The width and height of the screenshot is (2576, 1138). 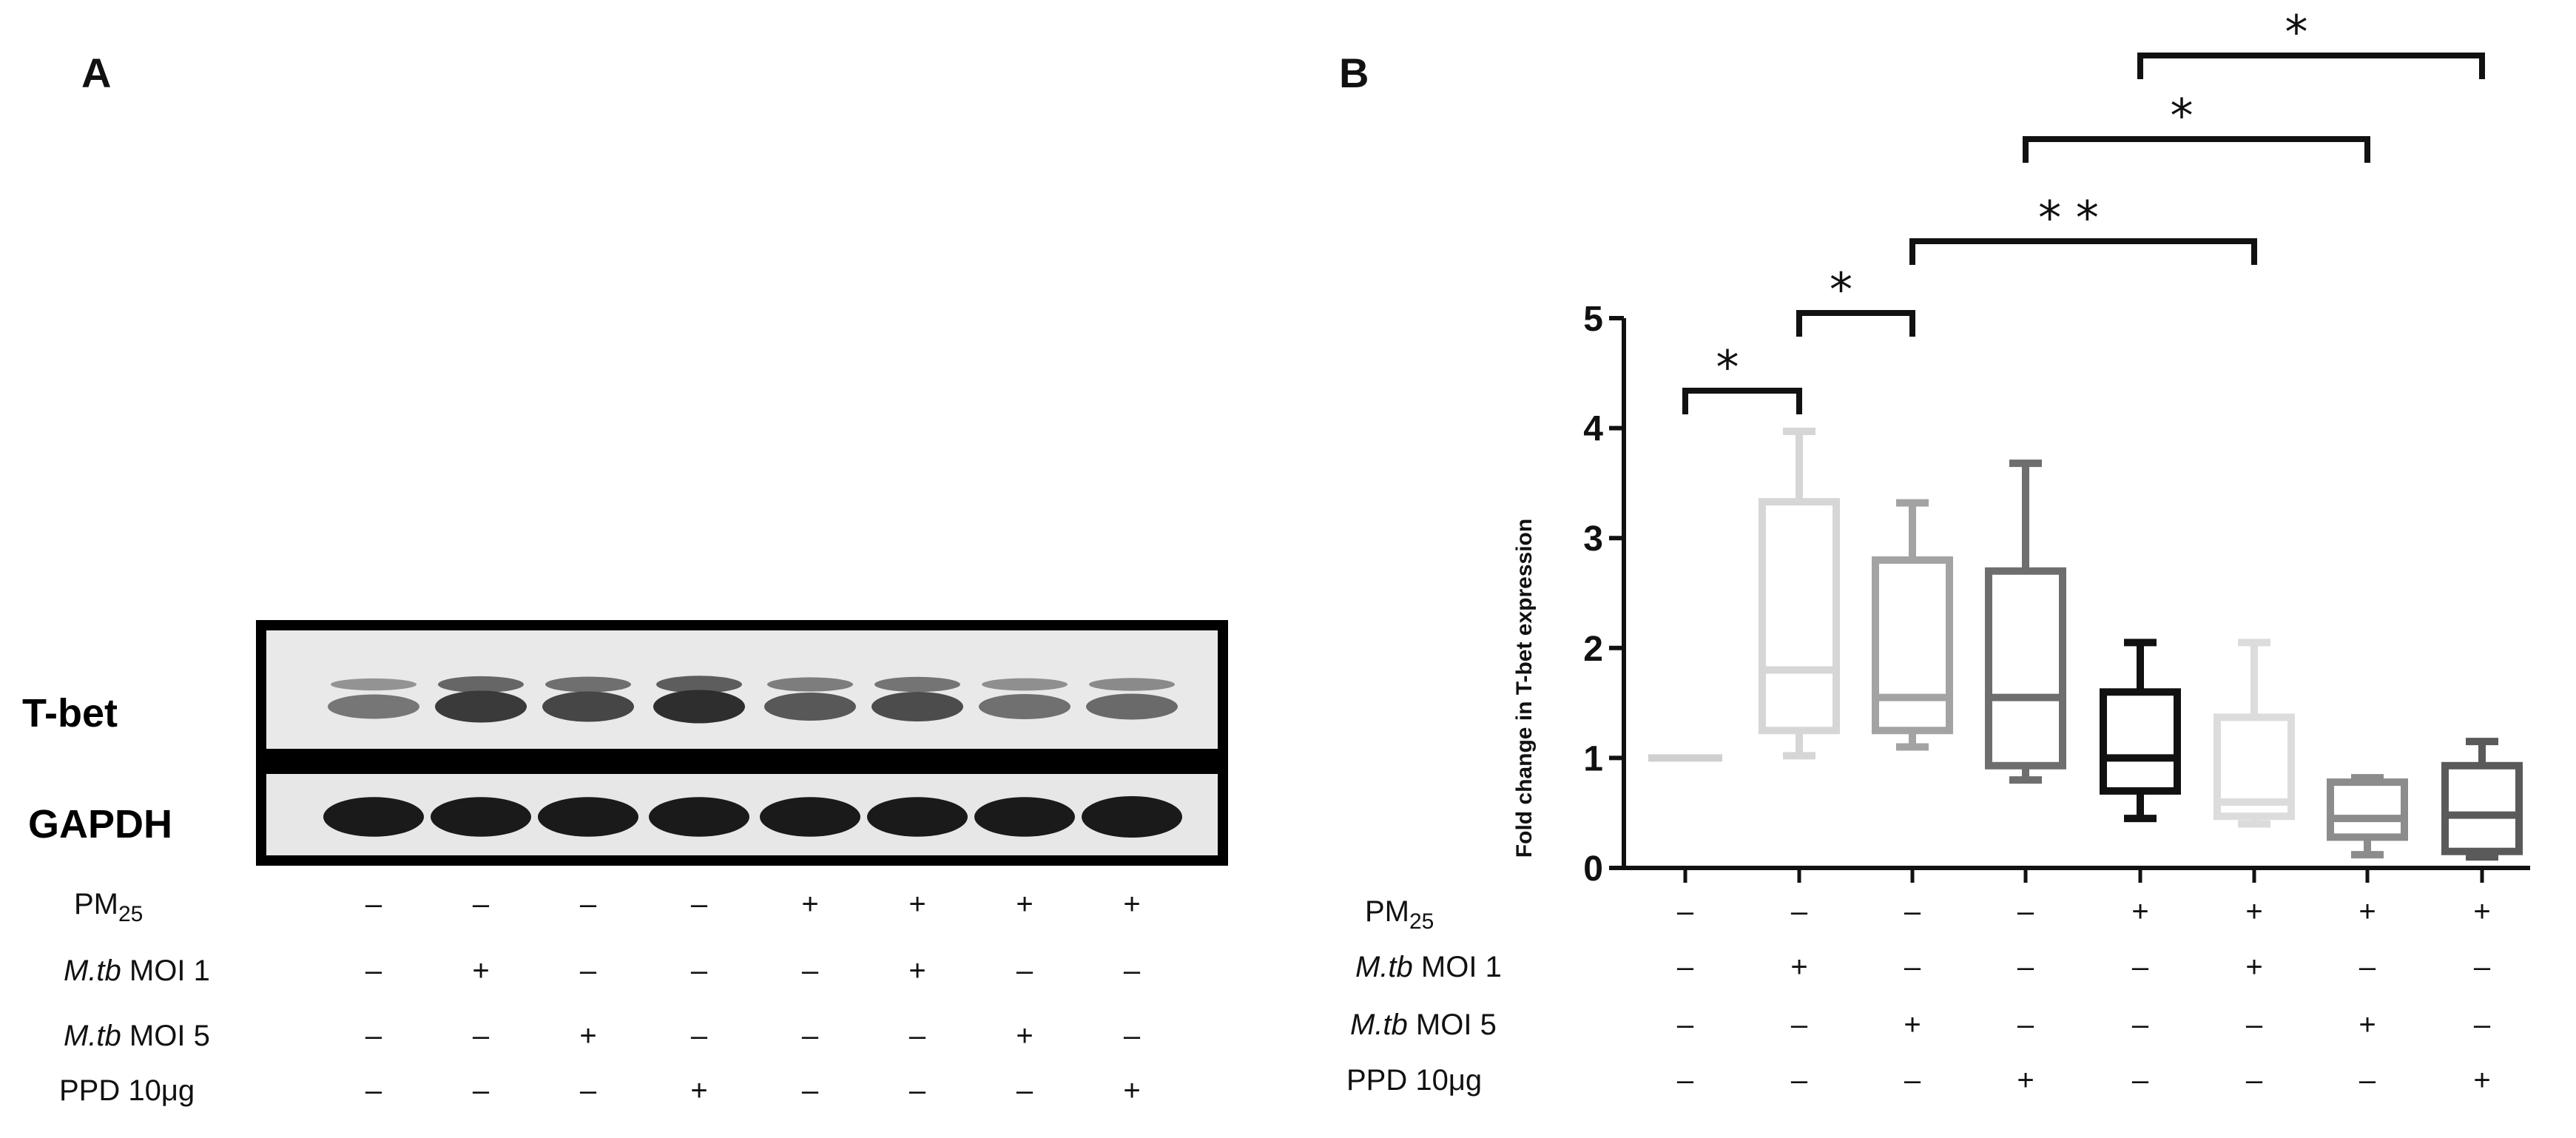 What do you see at coordinates (1593, 319) in the screenshot?
I see `y-tick-label: 5` at bounding box center [1593, 319].